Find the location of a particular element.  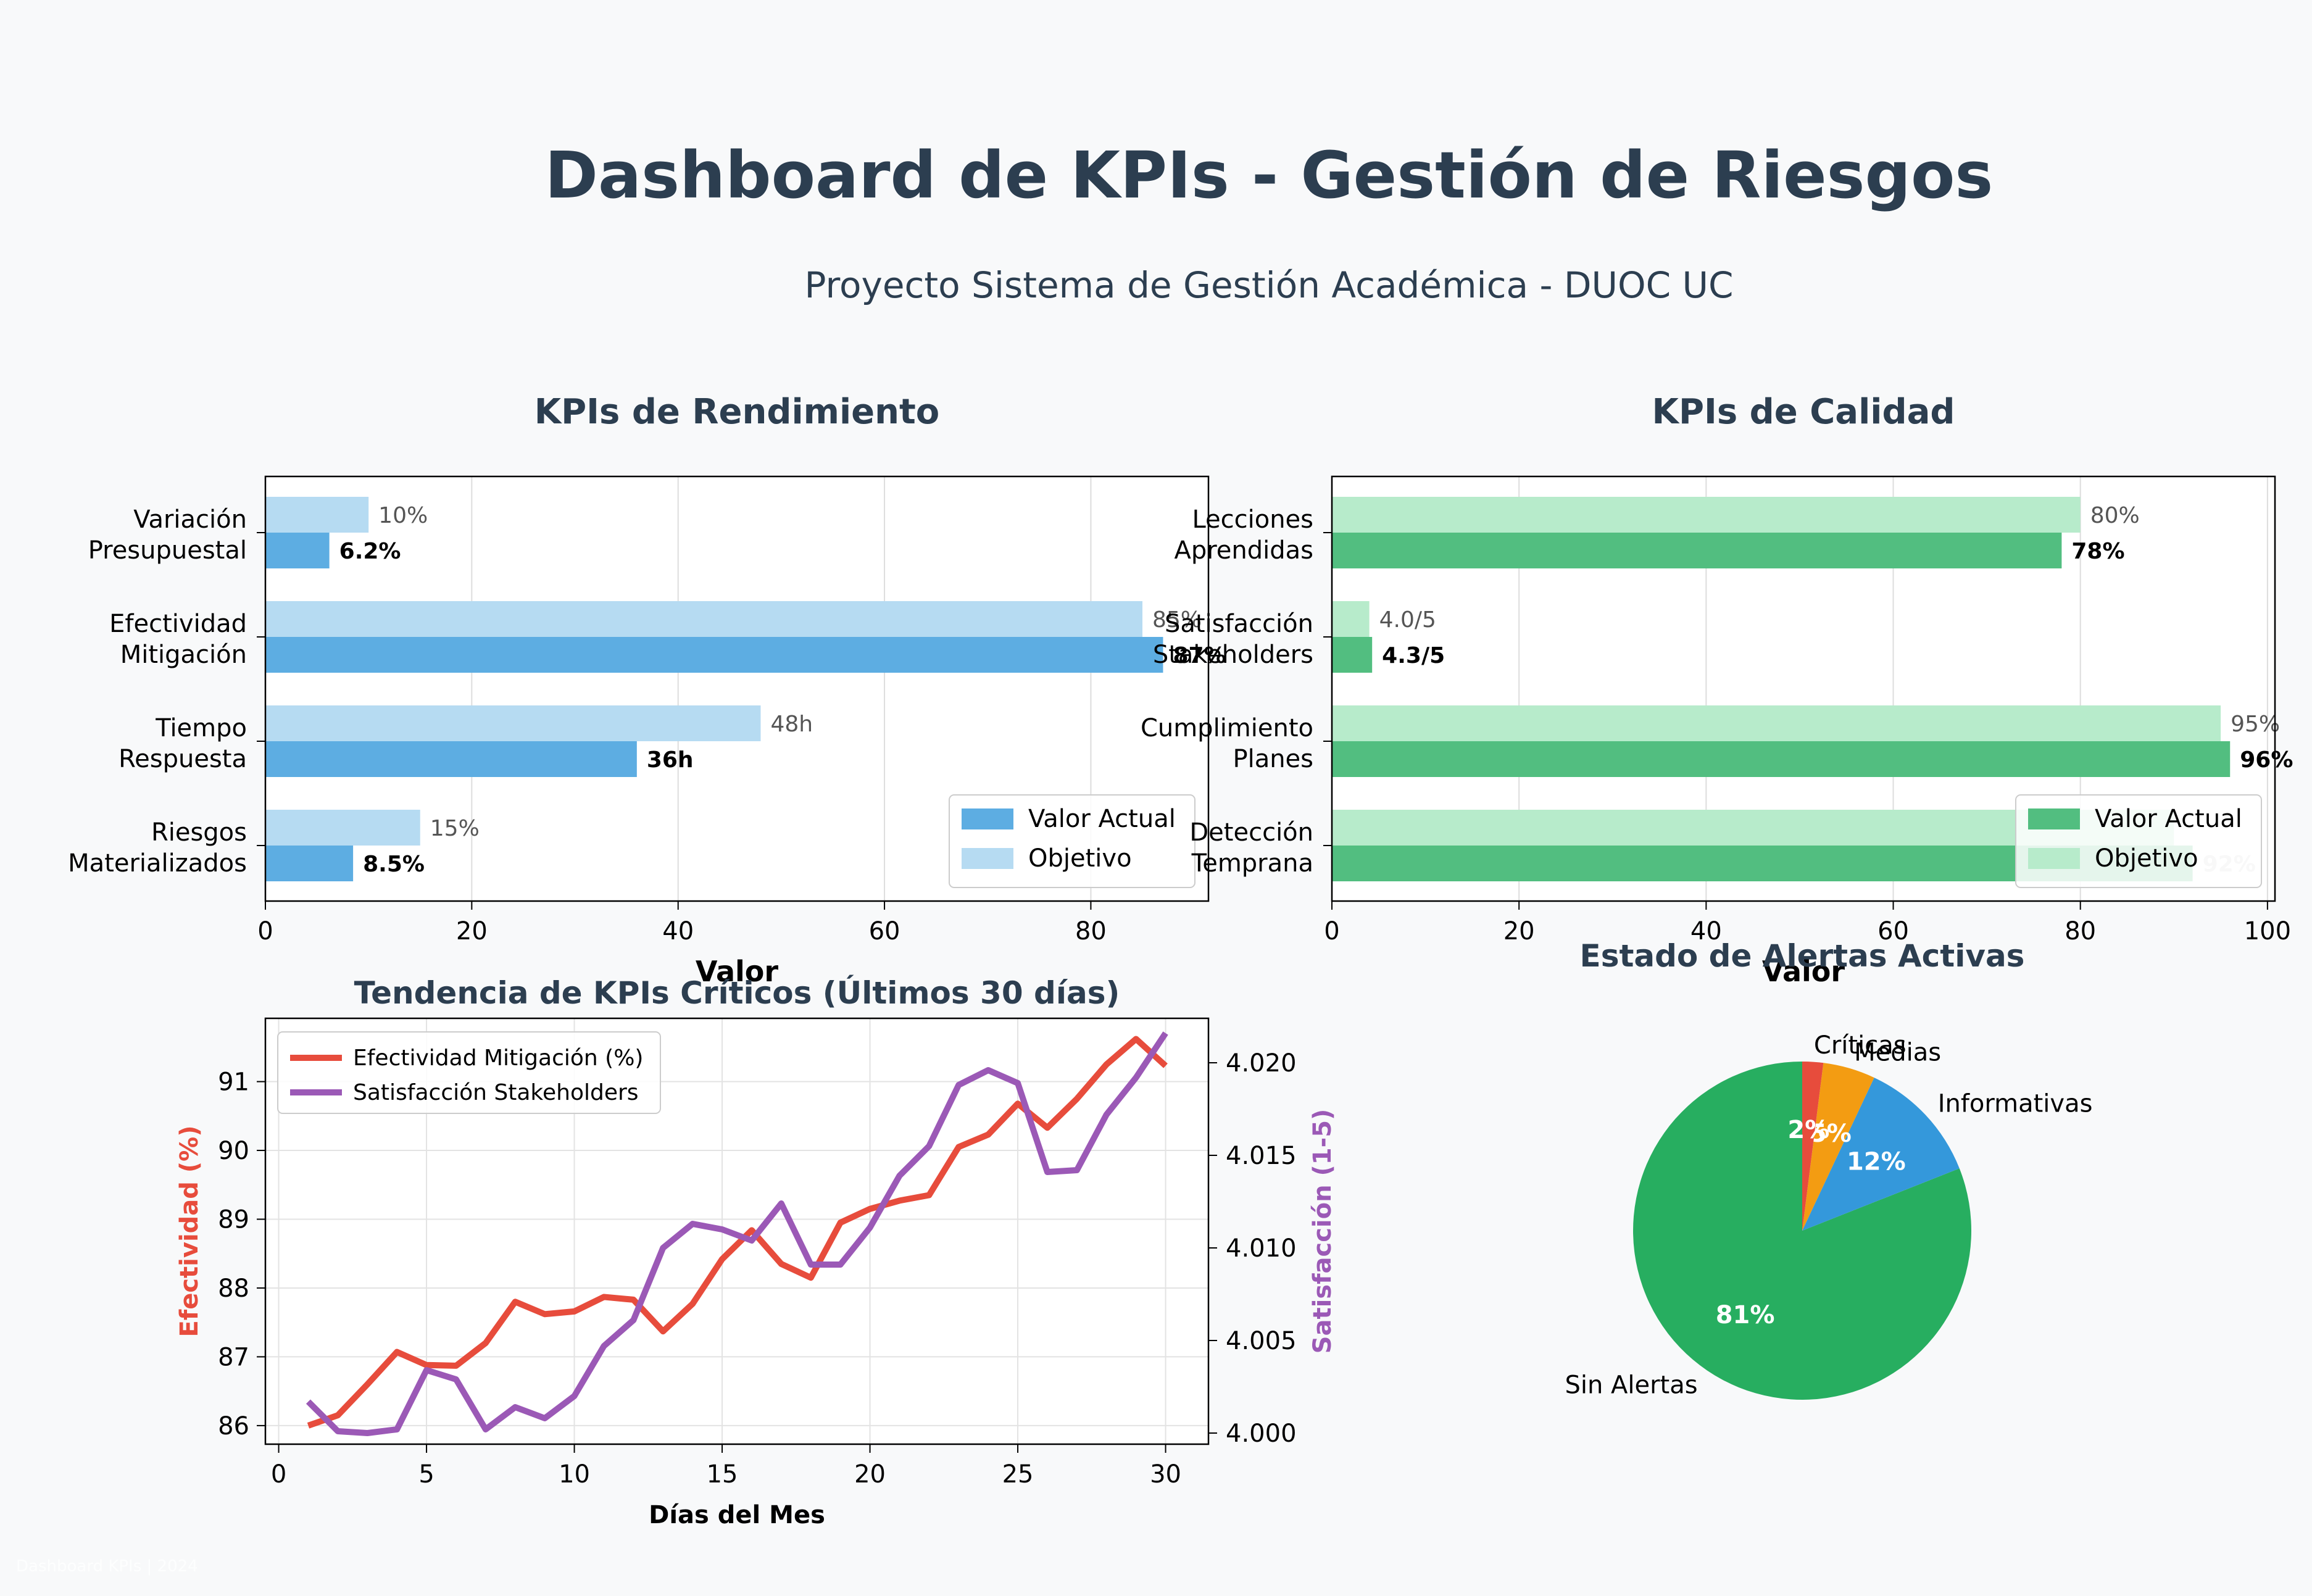

category-label: Efectividad is located at coordinates (178, 624).